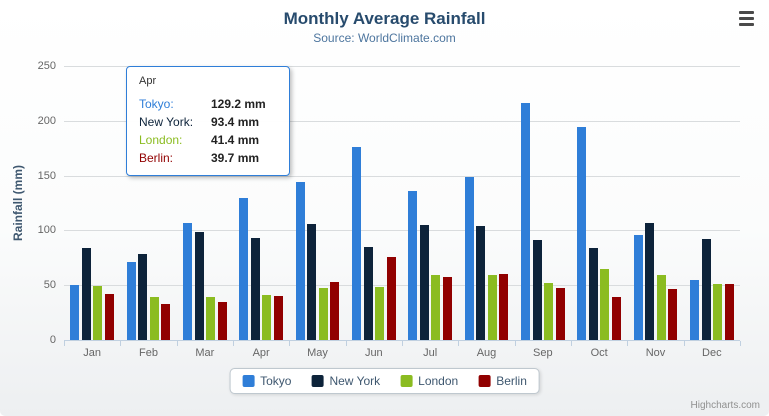 The height and width of the screenshot is (416, 769). Describe the element at coordinates (154, 318) in the screenshot. I see `bar-london-feb` at that location.